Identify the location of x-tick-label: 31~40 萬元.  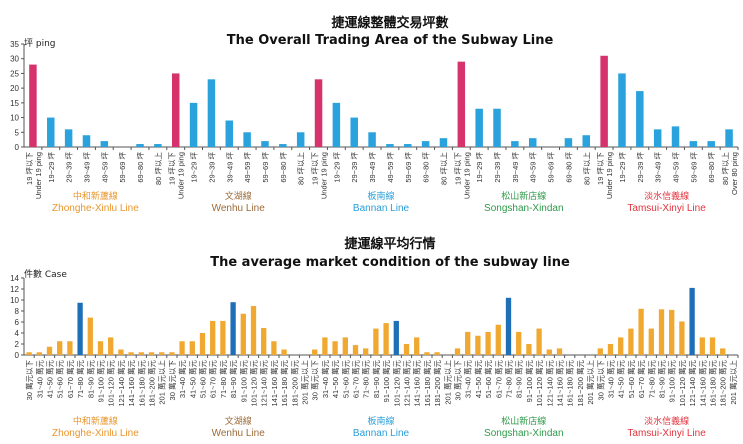
(468, 379).